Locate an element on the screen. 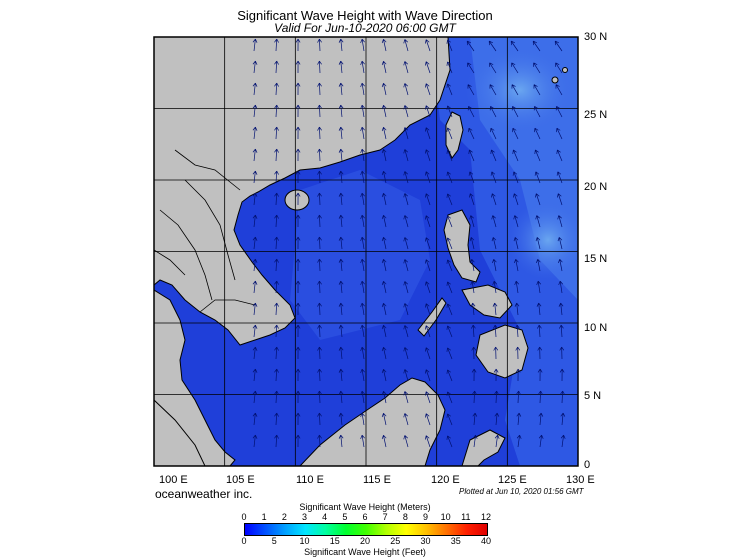 The image size is (755, 560). colorbar-meter-tick: 0 is located at coordinates (244, 517).